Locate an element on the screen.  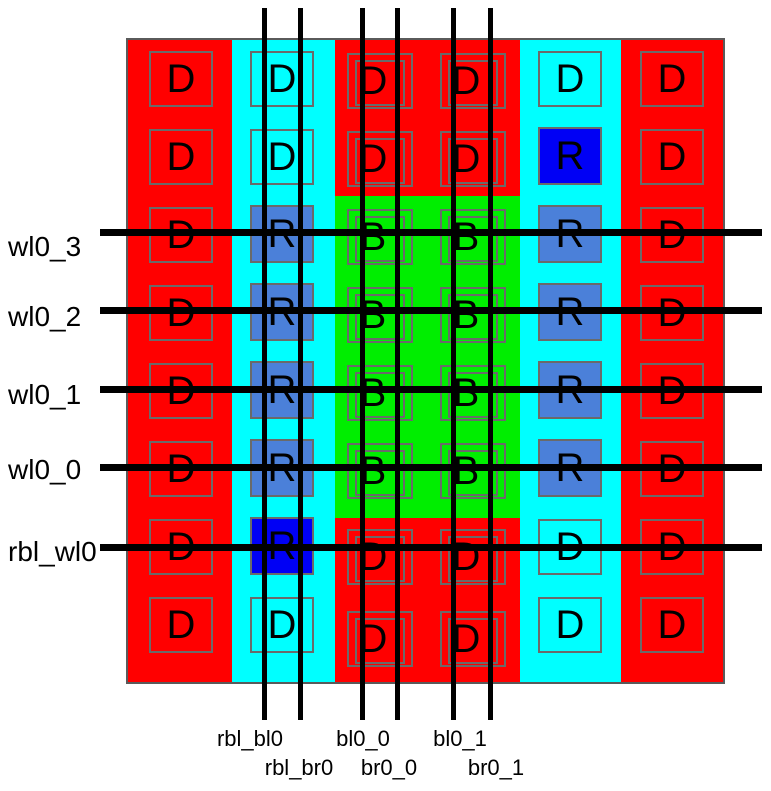
cell-dummy-left-row7: D is located at coordinates (181, 625).